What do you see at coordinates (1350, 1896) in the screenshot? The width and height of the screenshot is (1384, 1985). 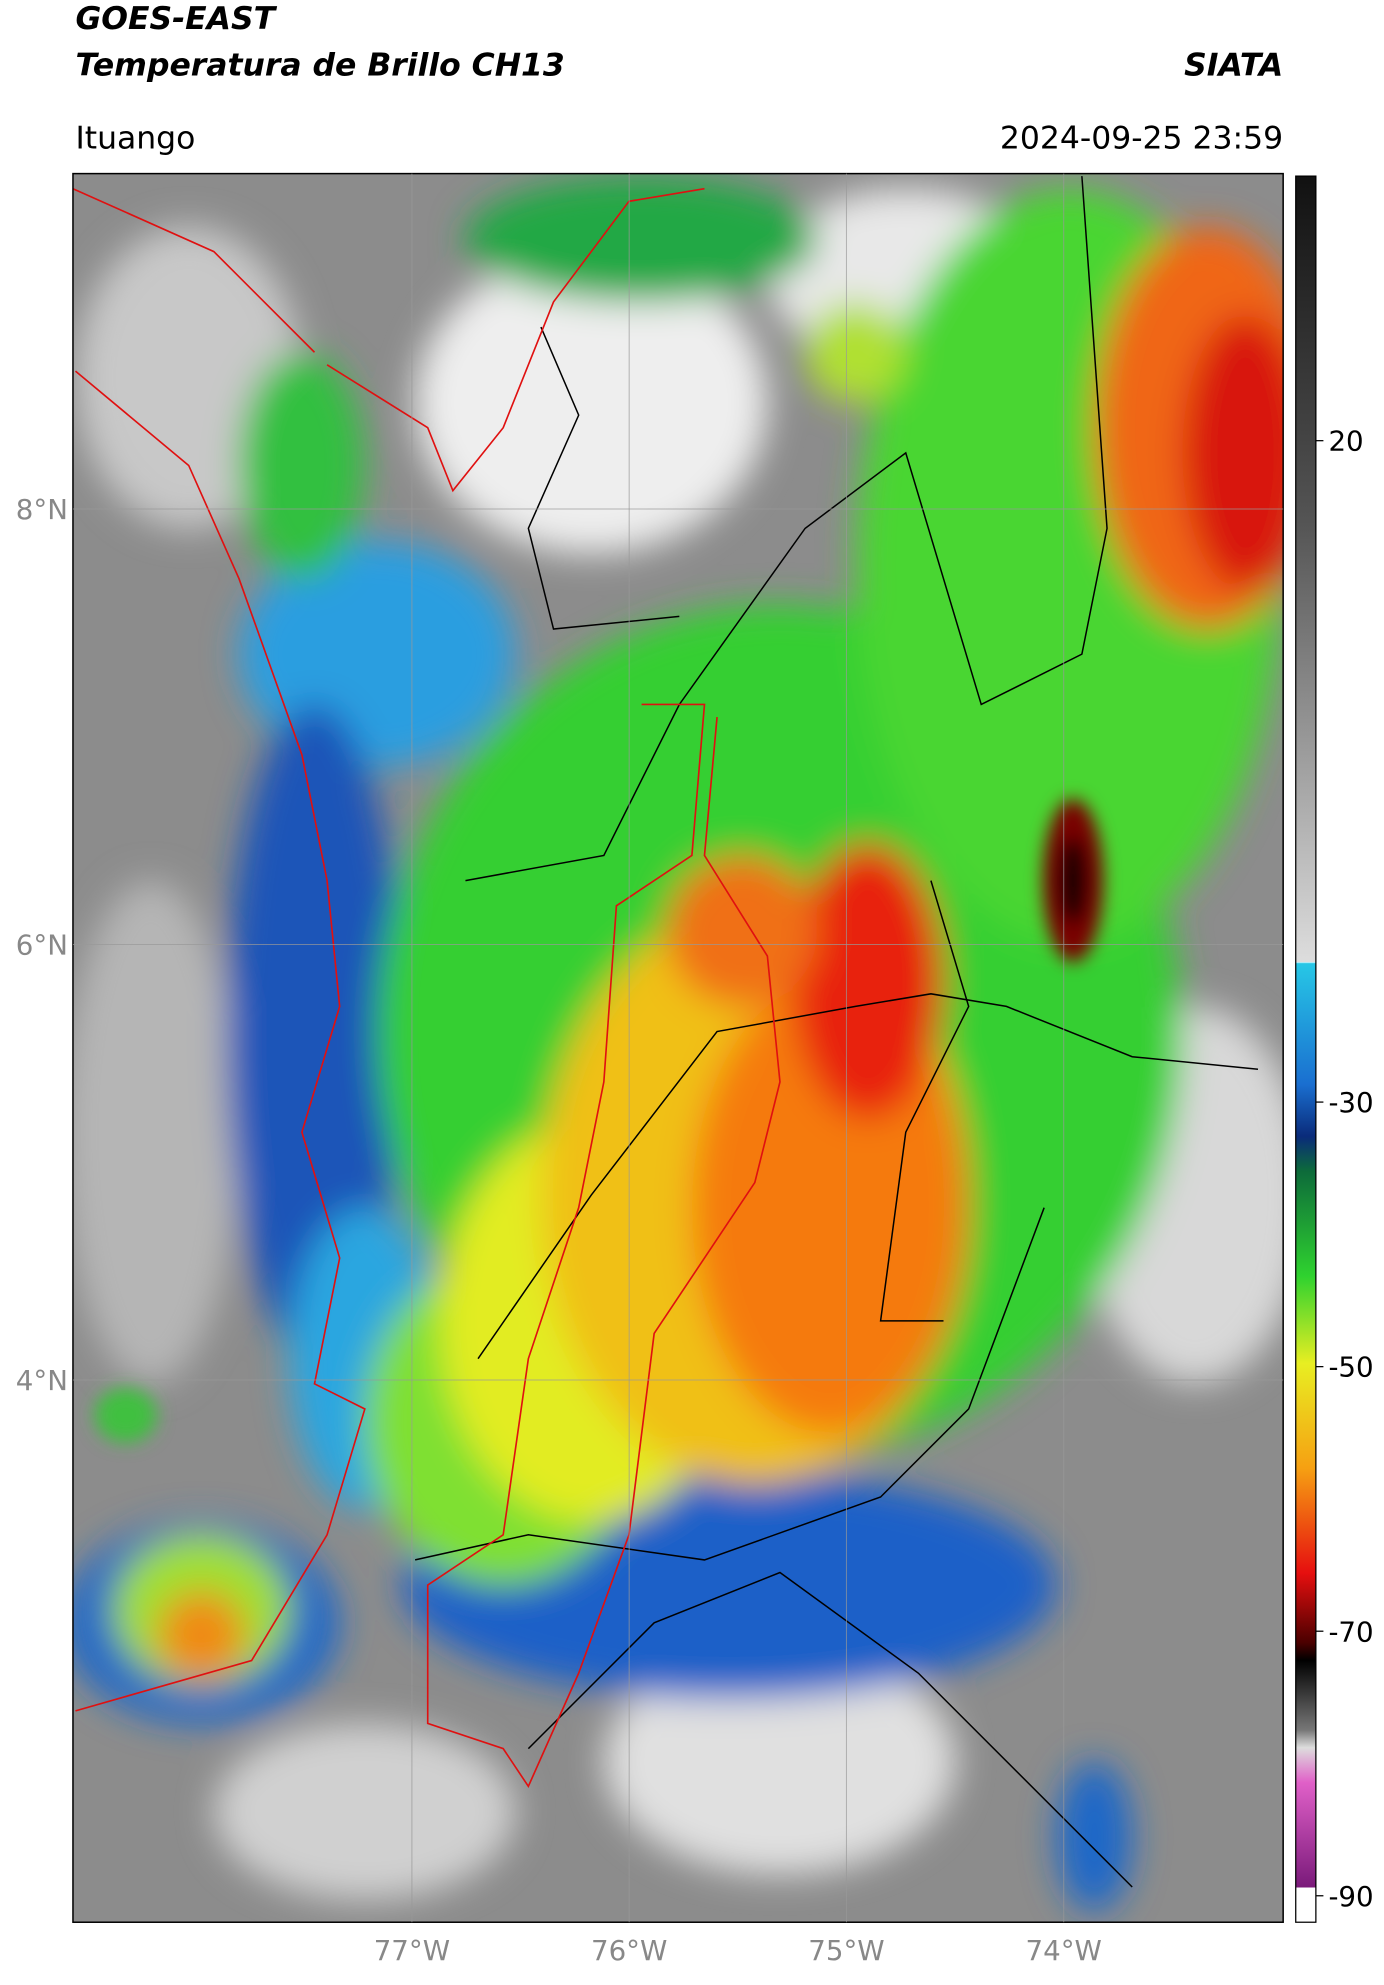 I see `colorbar-tick-label: -90` at bounding box center [1350, 1896].